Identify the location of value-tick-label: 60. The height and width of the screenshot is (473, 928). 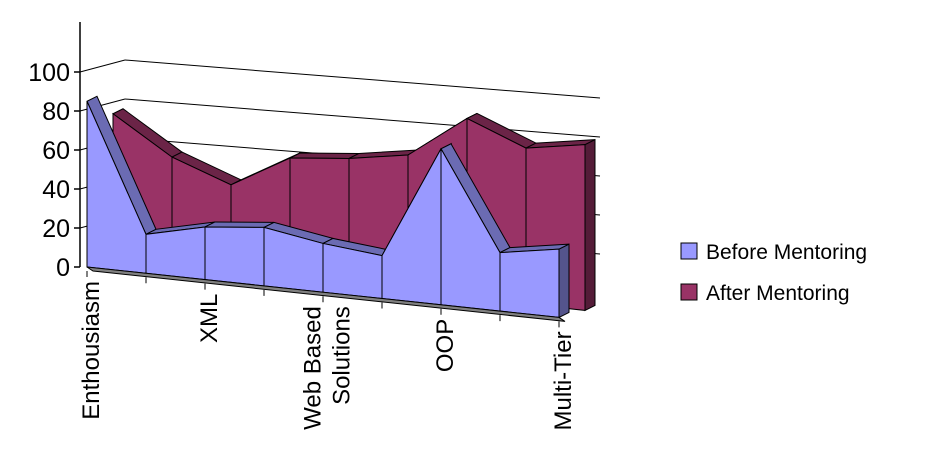
(56, 151).